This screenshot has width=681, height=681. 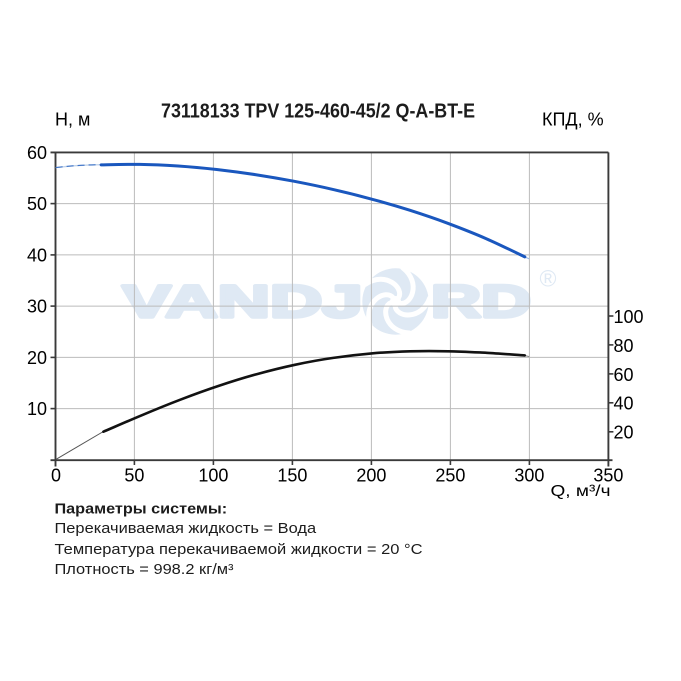 I want to click on svg-text: 250, so click(x=450, y=475).